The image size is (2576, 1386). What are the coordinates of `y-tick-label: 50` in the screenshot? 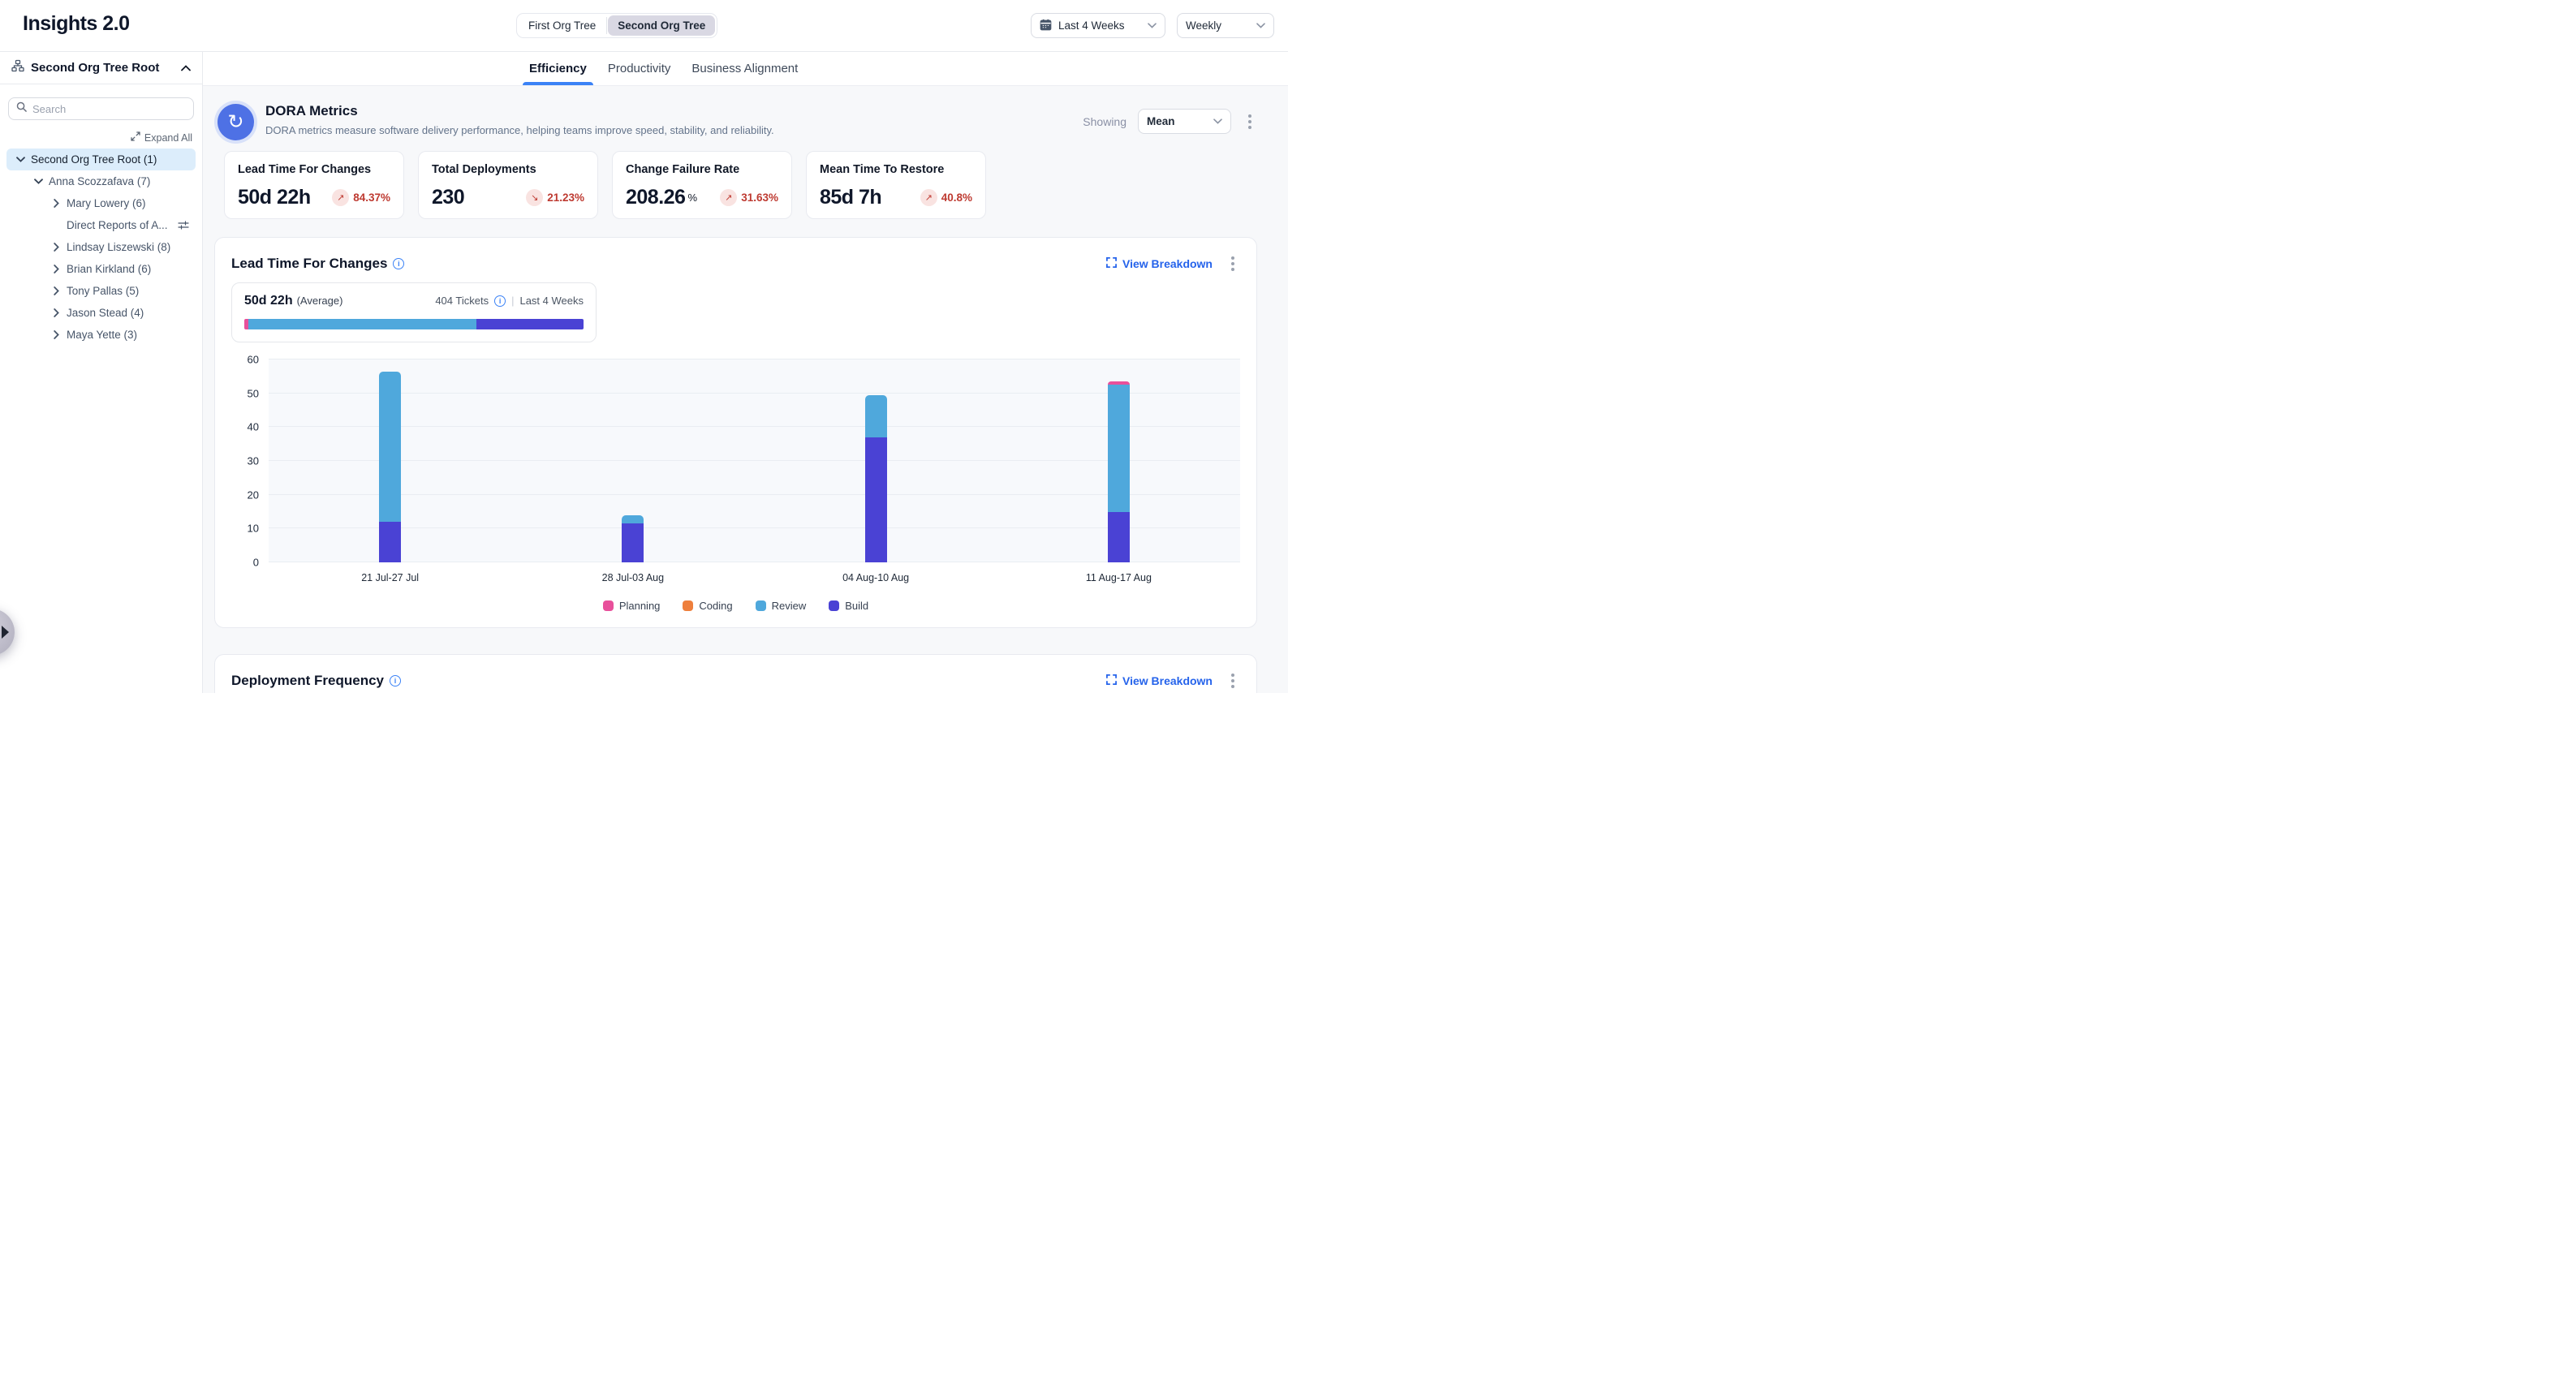 It's located at (253, 393).